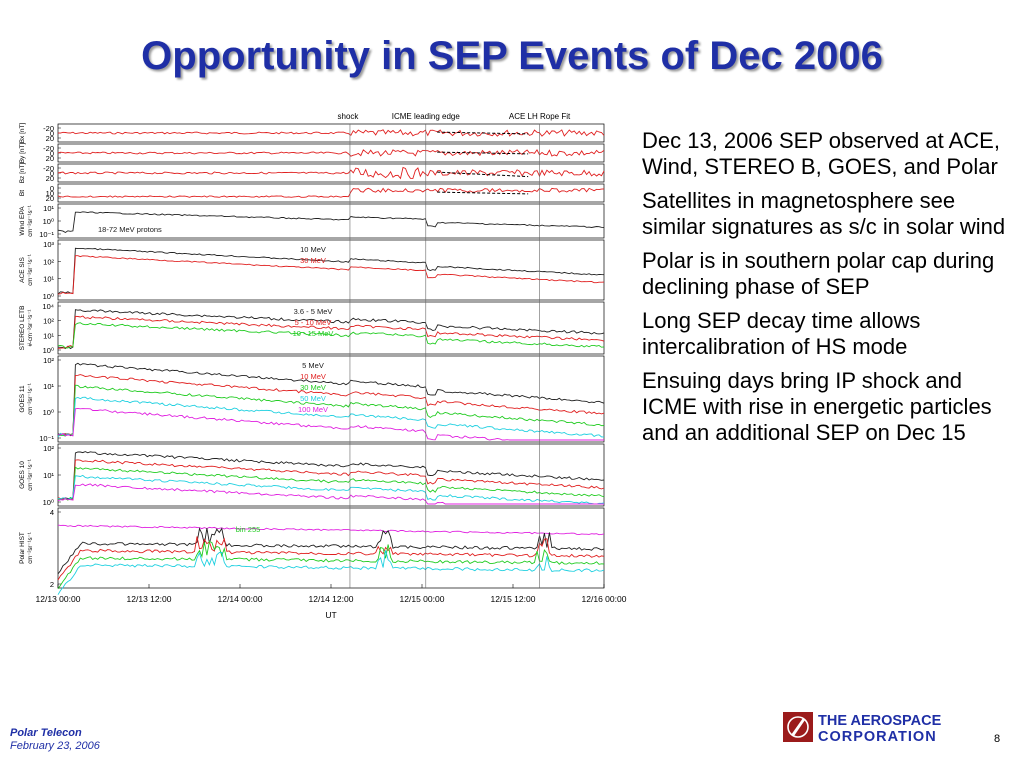 Image resolution: width=1024 pixels, height=768 pixels. I want to click on series-label: 3.6 - 5 MeV, so click(313, 311).